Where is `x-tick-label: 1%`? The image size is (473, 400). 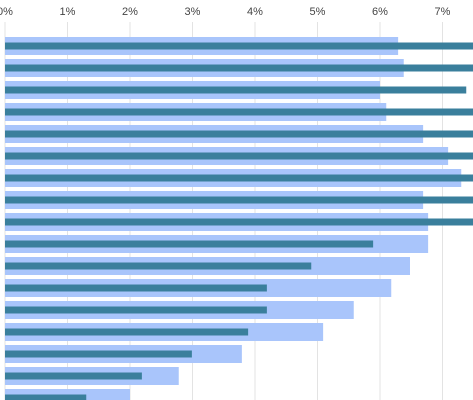 x-tick-label: 1% is located at coordinates (68, 12).